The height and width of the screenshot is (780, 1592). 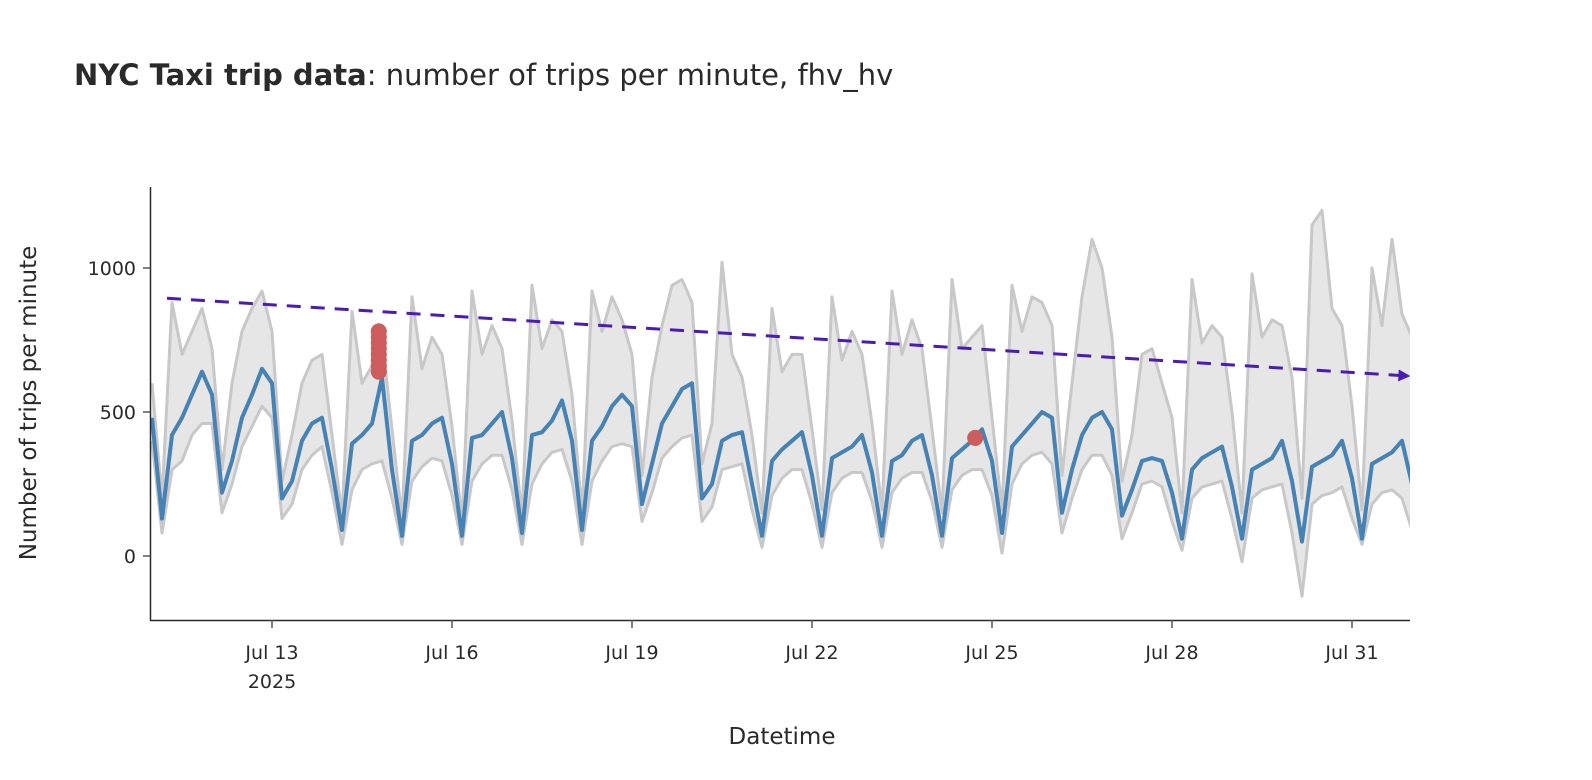 I want to click on y-tick-label: 0, so click(x=130, y=557).